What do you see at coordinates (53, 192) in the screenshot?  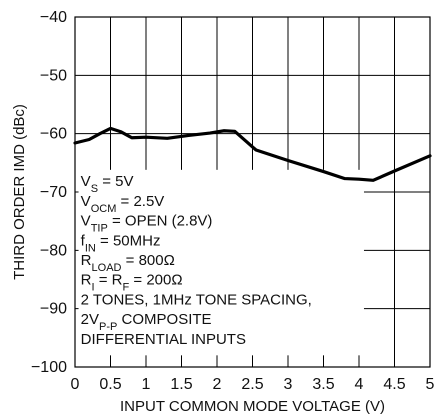 I see `y-tick-label-3: −70` at bounding box center [53, 192].